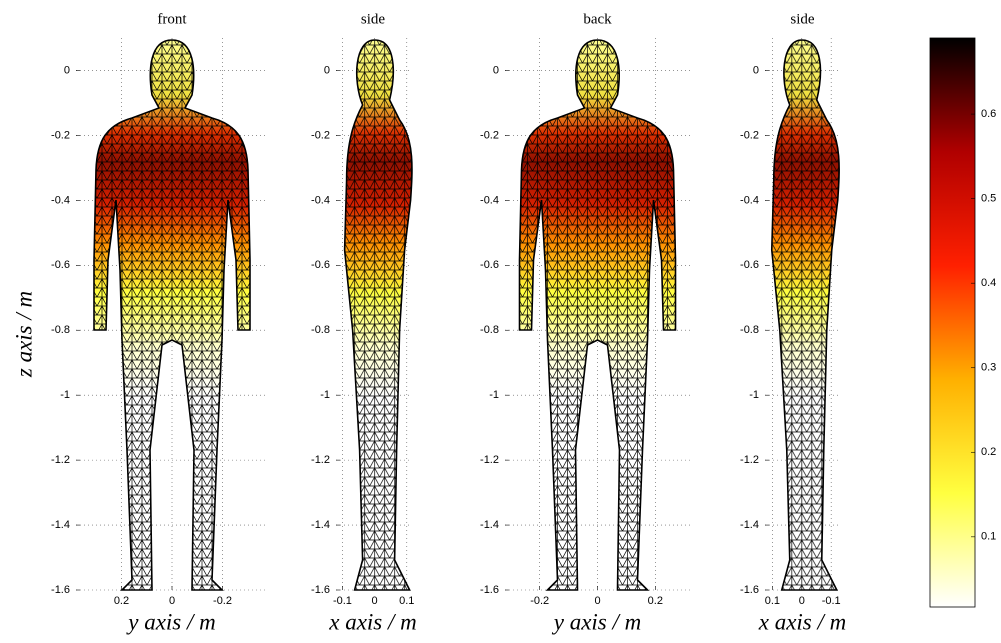 The height and width of the screenshot is (643, 1001). I want to click on colorbar-tick-label: 0.5, so click(988, 199).